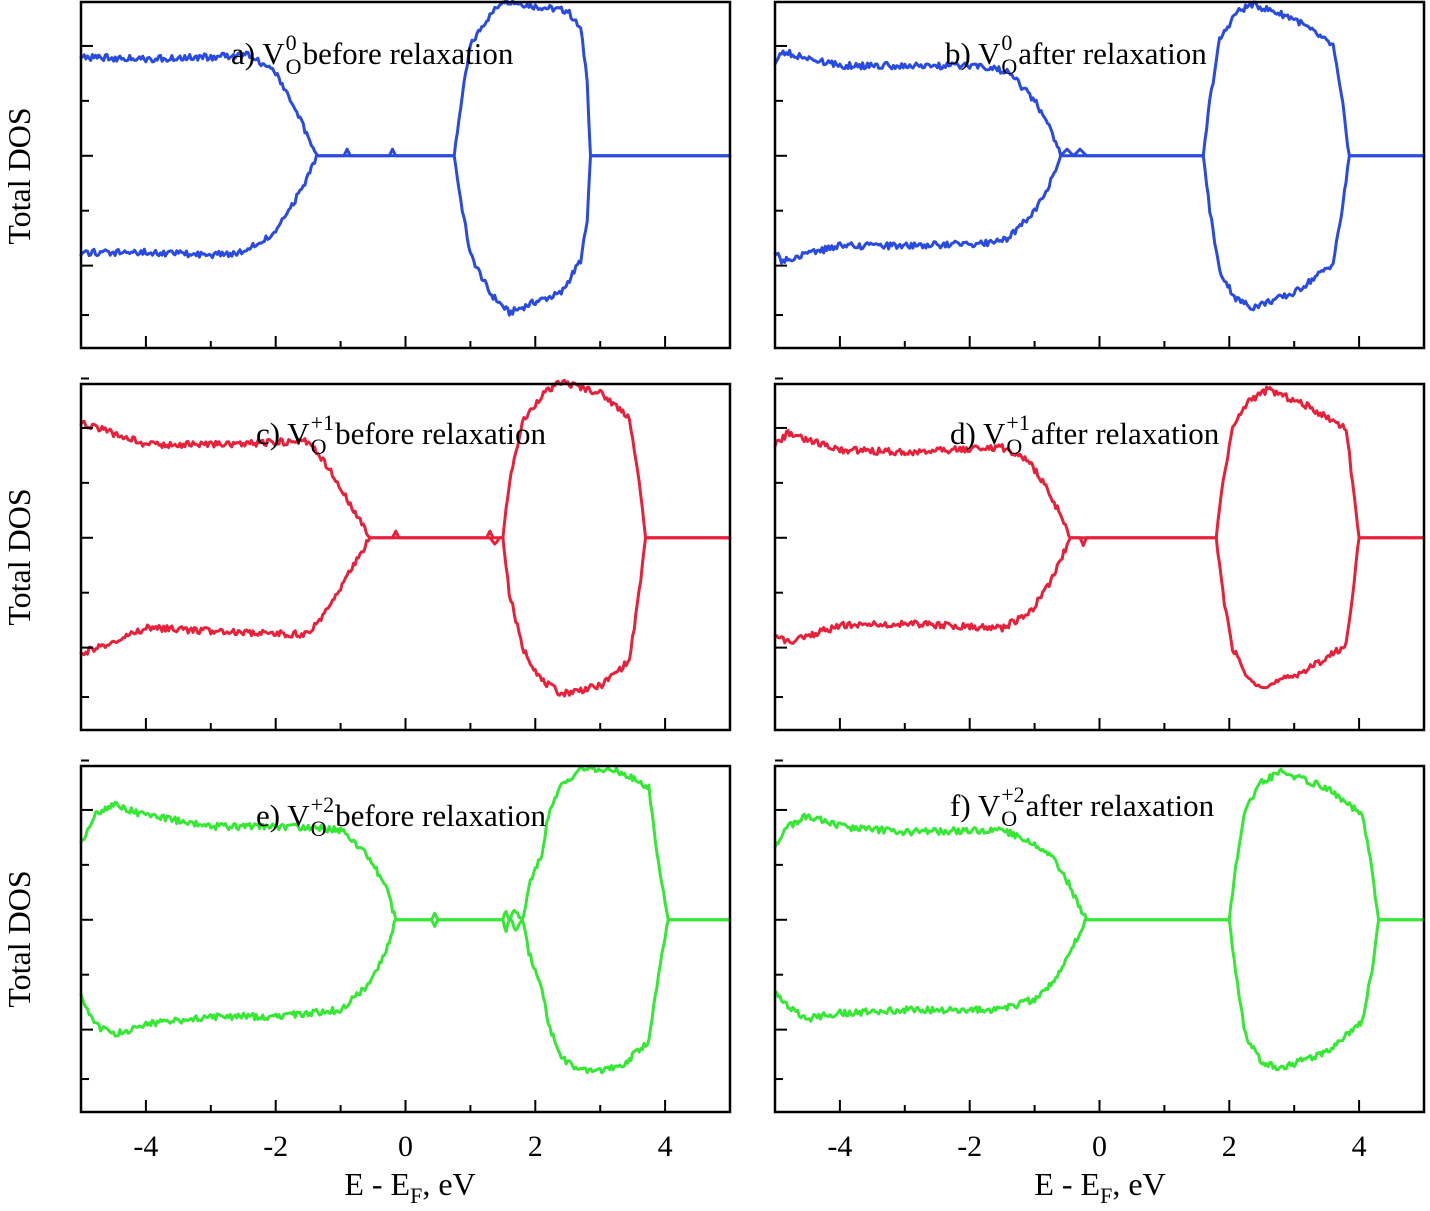 This screenshot has width=1430, height=1211. I want to click on x-axis-title-left: E - EF, eV, so click(409, 1187).